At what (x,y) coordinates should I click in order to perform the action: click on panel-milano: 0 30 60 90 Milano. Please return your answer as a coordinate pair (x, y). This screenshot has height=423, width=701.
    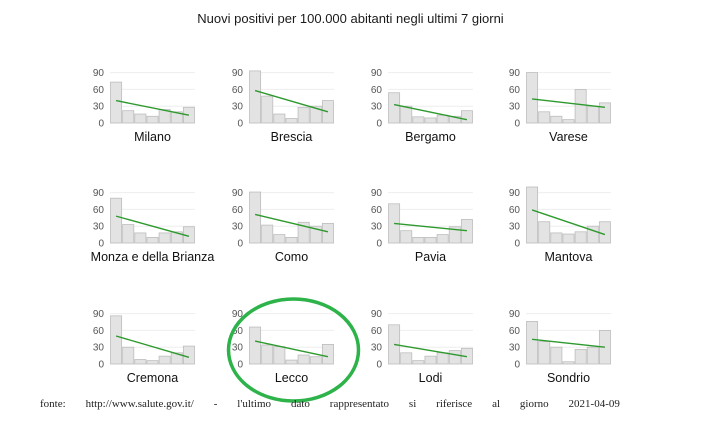
    Looking at the image, I should click on (144, 106).